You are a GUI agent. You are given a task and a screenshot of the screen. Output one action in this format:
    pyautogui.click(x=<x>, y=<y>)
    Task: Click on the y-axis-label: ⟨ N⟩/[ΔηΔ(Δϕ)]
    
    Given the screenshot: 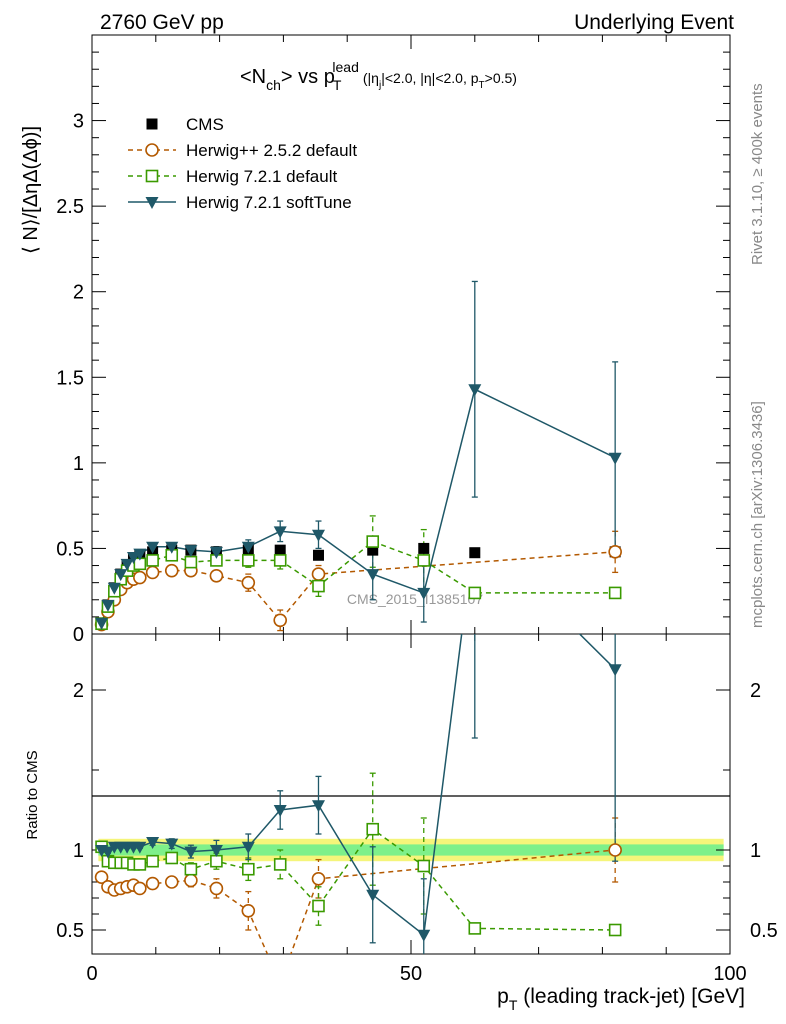 What is the action you would take?
    pyautogui.click(x=31, y=190)
    